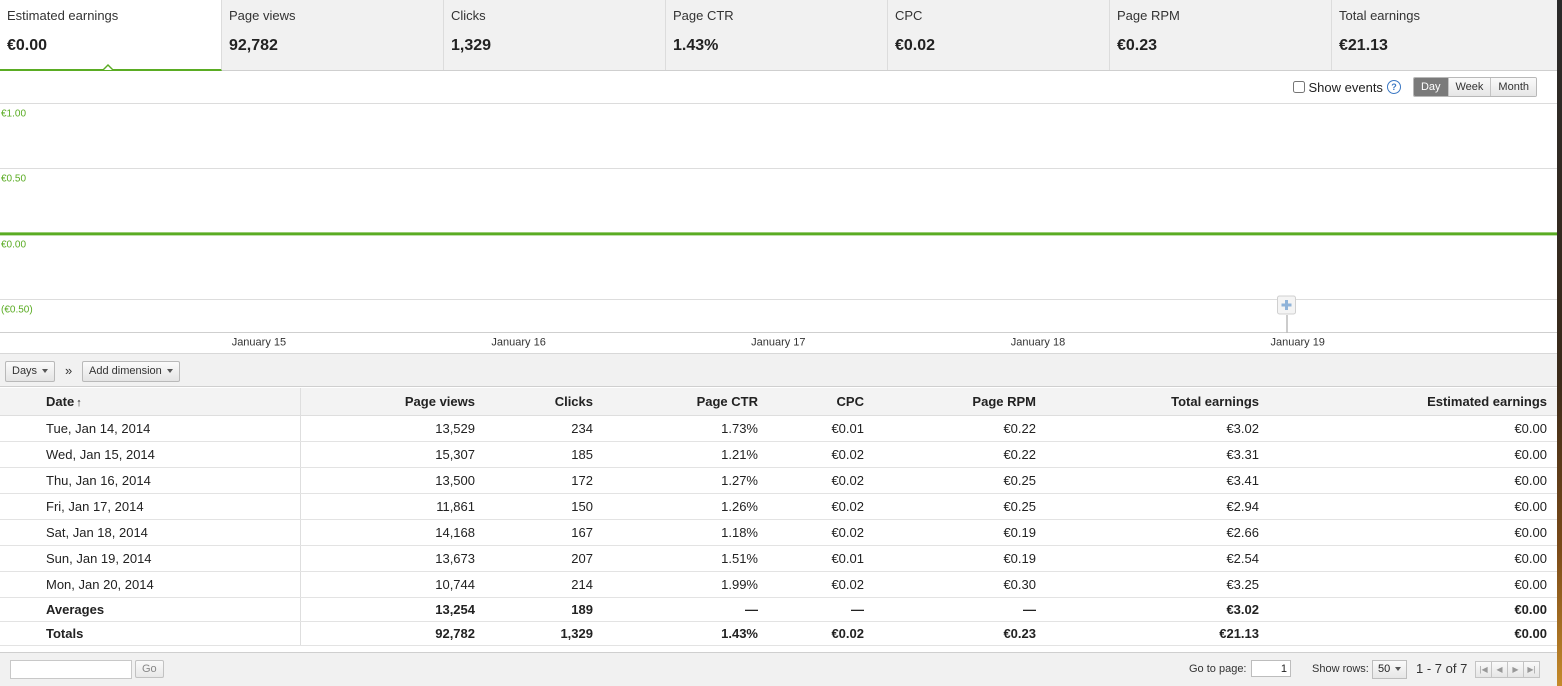 The width and height of the screenshot is (1562, 686). What do you see at coordinates (392, 480) in the screenshot?
I see `cell-page-views: 13,500` at bounding box center [392, 480].